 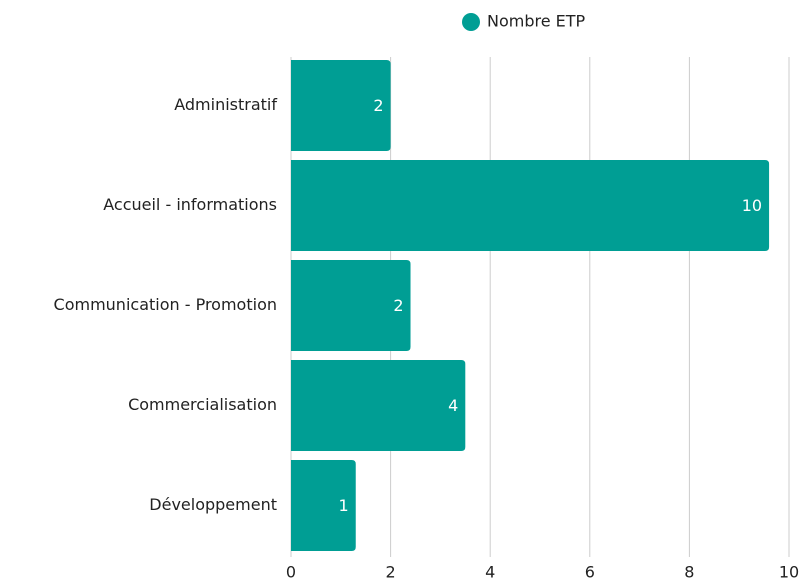 I want to click on x-tick-label: 0, so click(x=291, y=572).